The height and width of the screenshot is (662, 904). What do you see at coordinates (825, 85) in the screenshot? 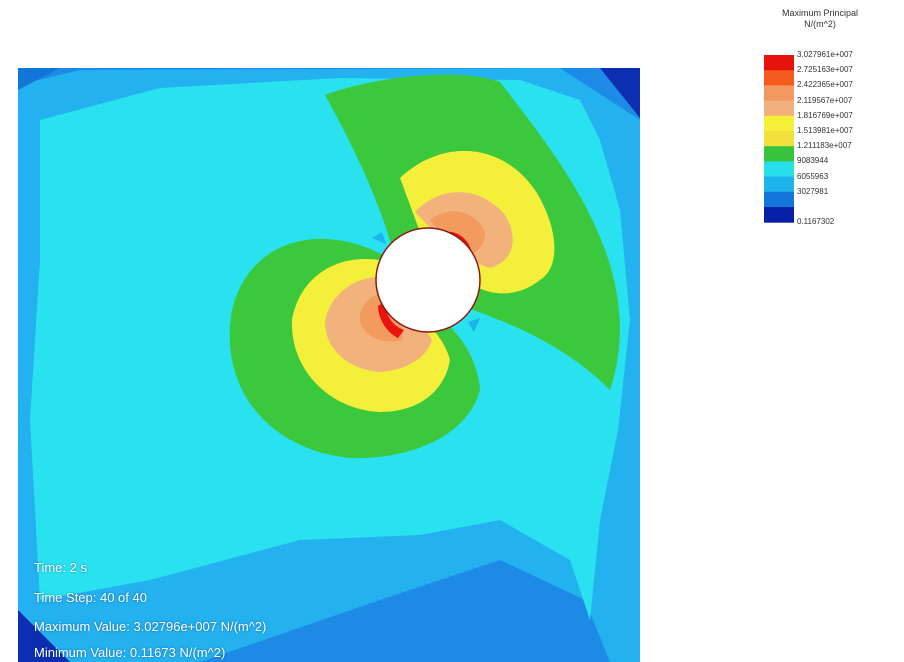
I see `legend-label: 2.422365e+007` at bounding box center [825, 85].